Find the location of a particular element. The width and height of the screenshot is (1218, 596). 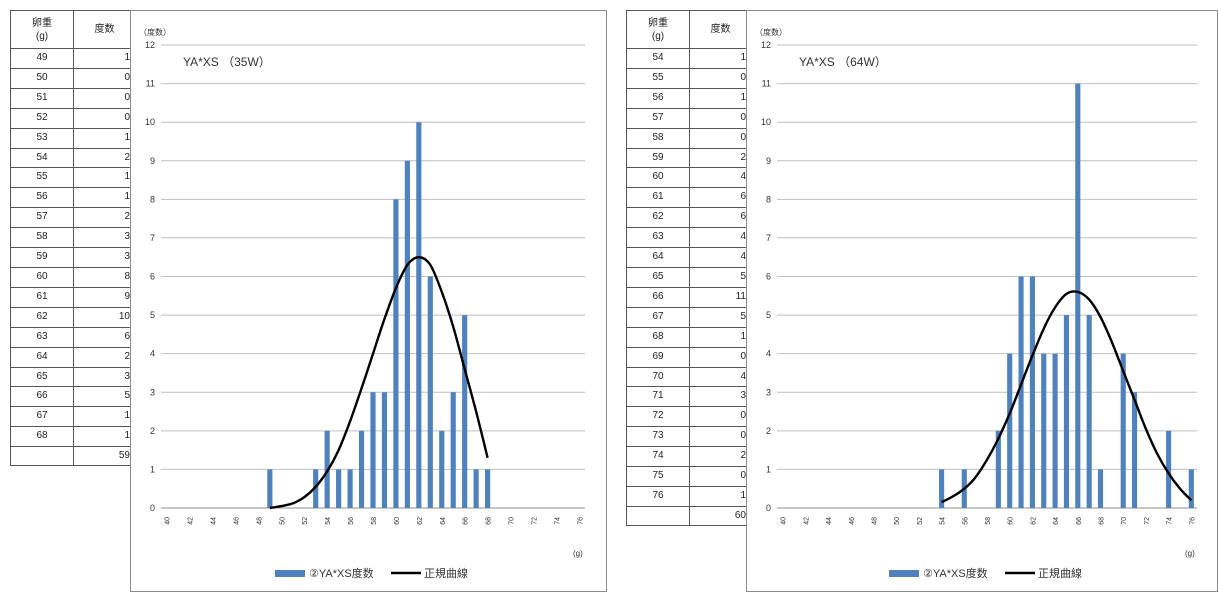

table-row: 57 0 is located at coordinates (689, 118).